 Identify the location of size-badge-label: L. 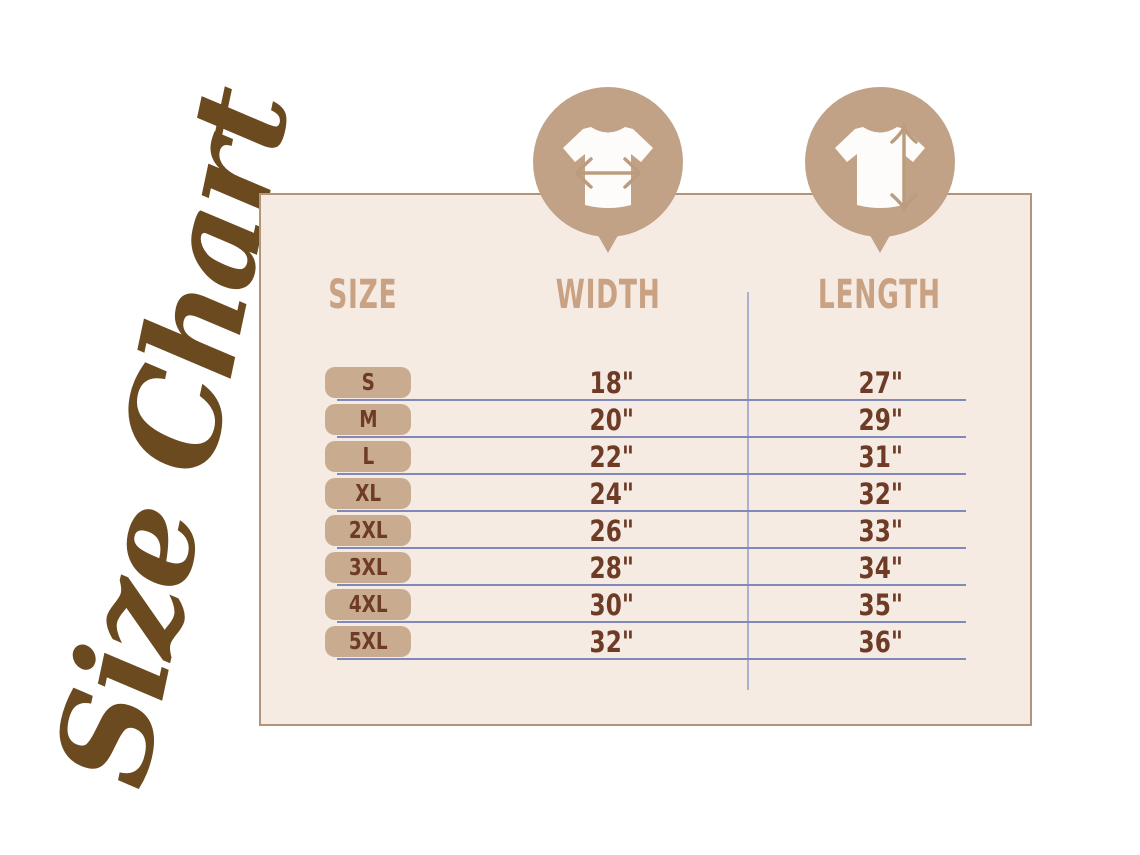
(368, 456).